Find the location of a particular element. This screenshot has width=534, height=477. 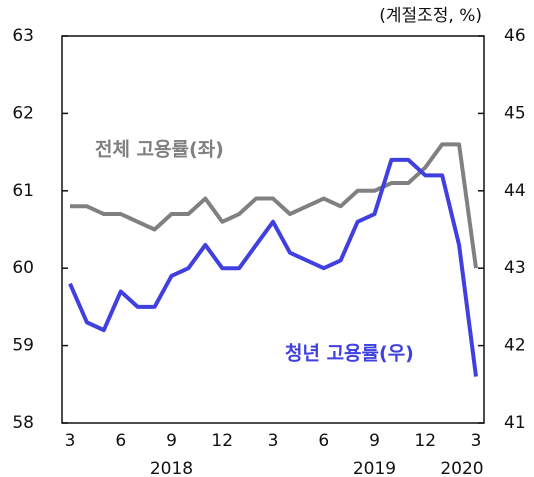

year-label: 2019 is located at coordinates (374, 468).